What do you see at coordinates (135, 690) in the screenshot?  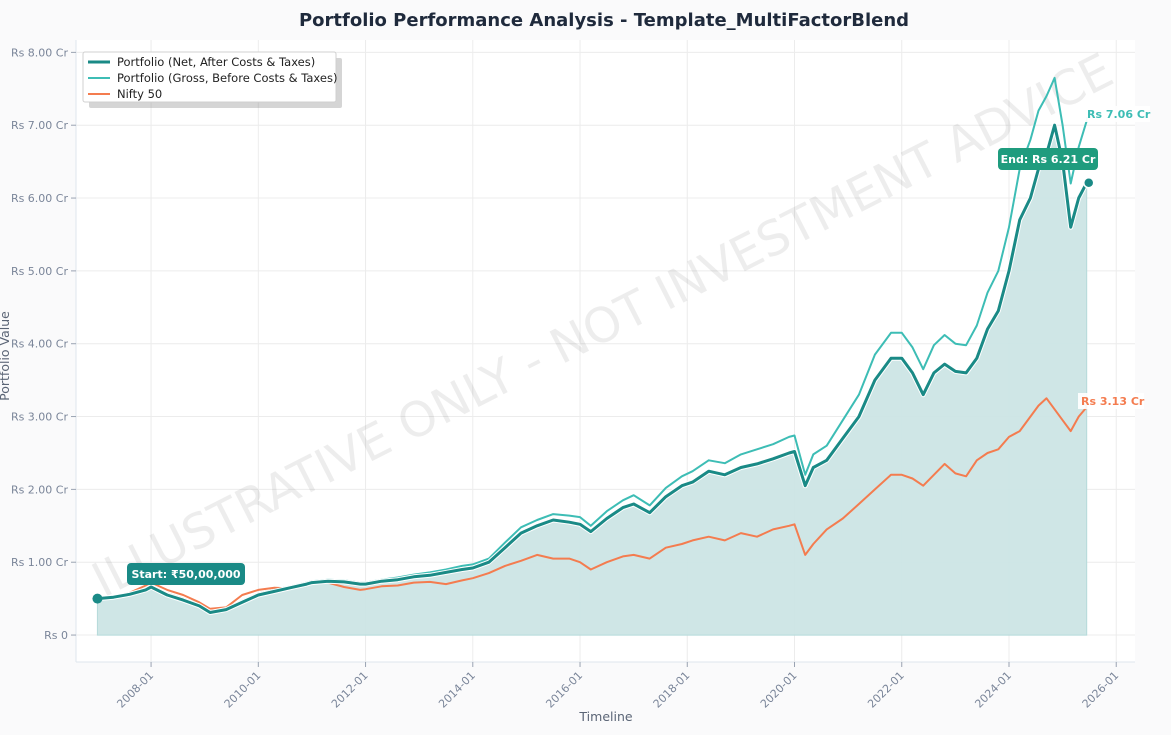 I see `x-tick-label: 2008-01` at bounding box center [135, 690].